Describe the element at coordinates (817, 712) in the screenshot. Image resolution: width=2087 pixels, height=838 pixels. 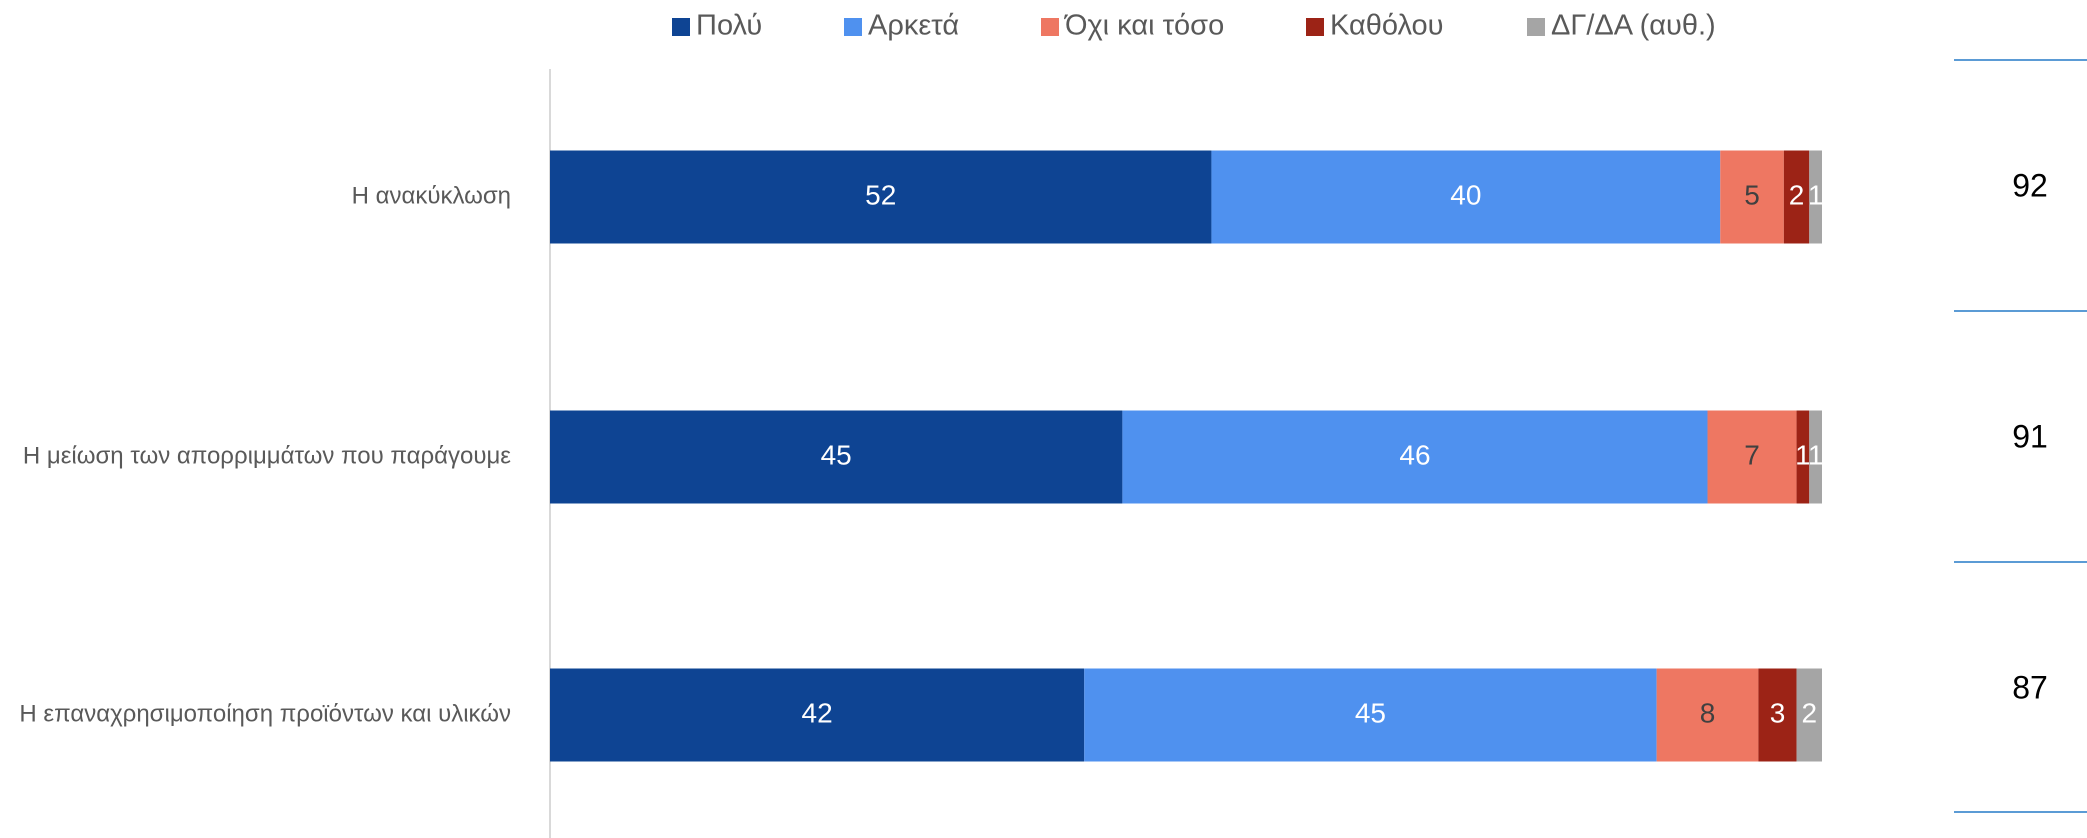
I see `value-label: 42` at that location.